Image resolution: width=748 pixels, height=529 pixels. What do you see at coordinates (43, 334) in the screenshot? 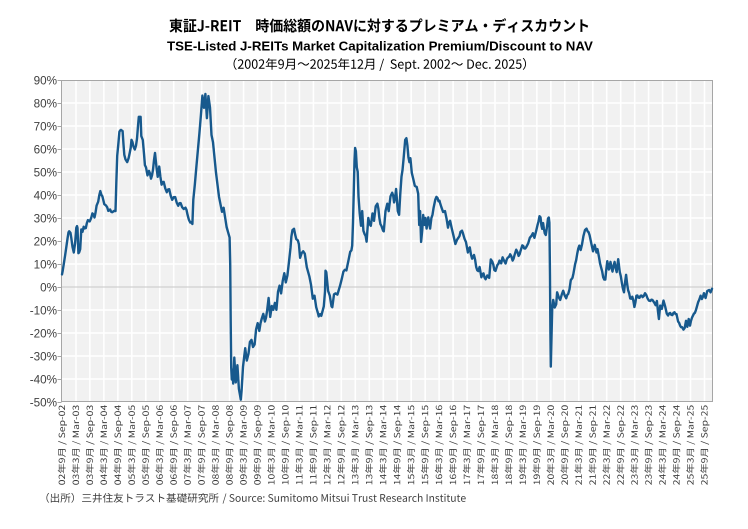
I see `svg-text: -20%` at bounding box center [43, 334].